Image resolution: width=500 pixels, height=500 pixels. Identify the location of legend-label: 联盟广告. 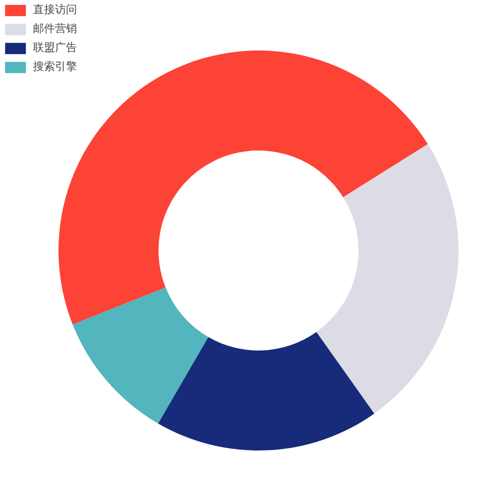
(55, 47).